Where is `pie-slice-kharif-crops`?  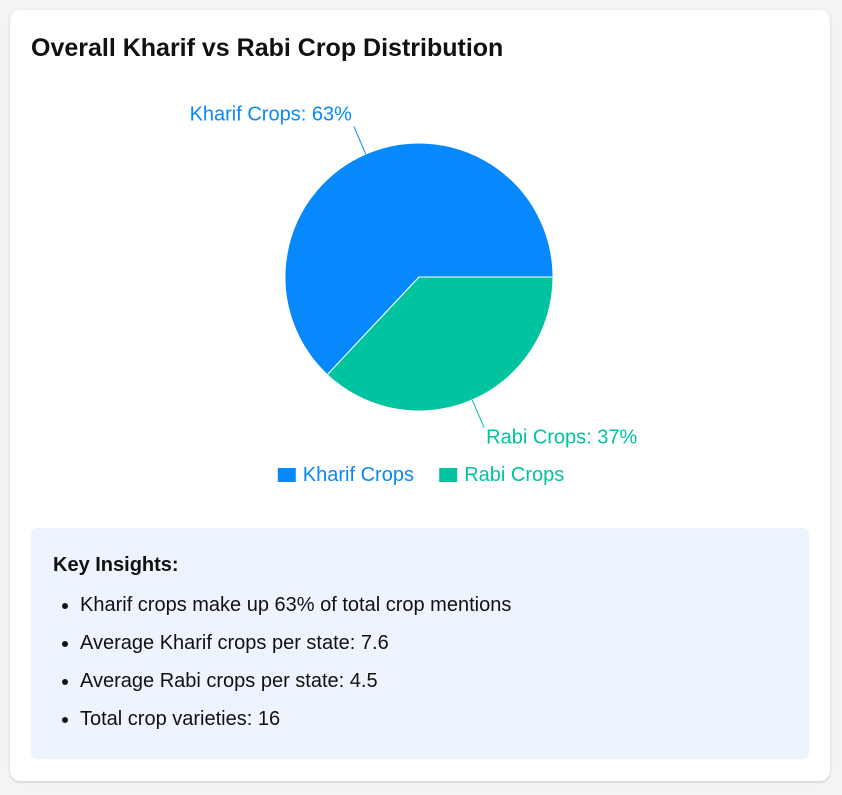
pie-slice-kharif-crops is located at coordinates (419, 259).